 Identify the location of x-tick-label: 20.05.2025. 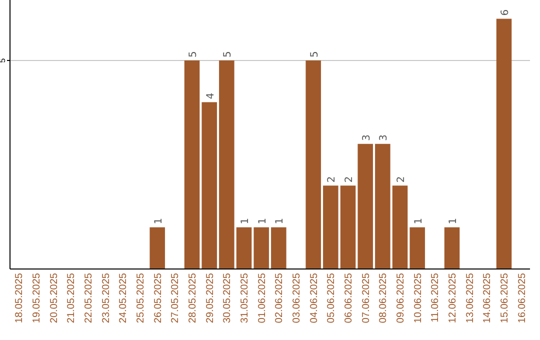
(54, 298).